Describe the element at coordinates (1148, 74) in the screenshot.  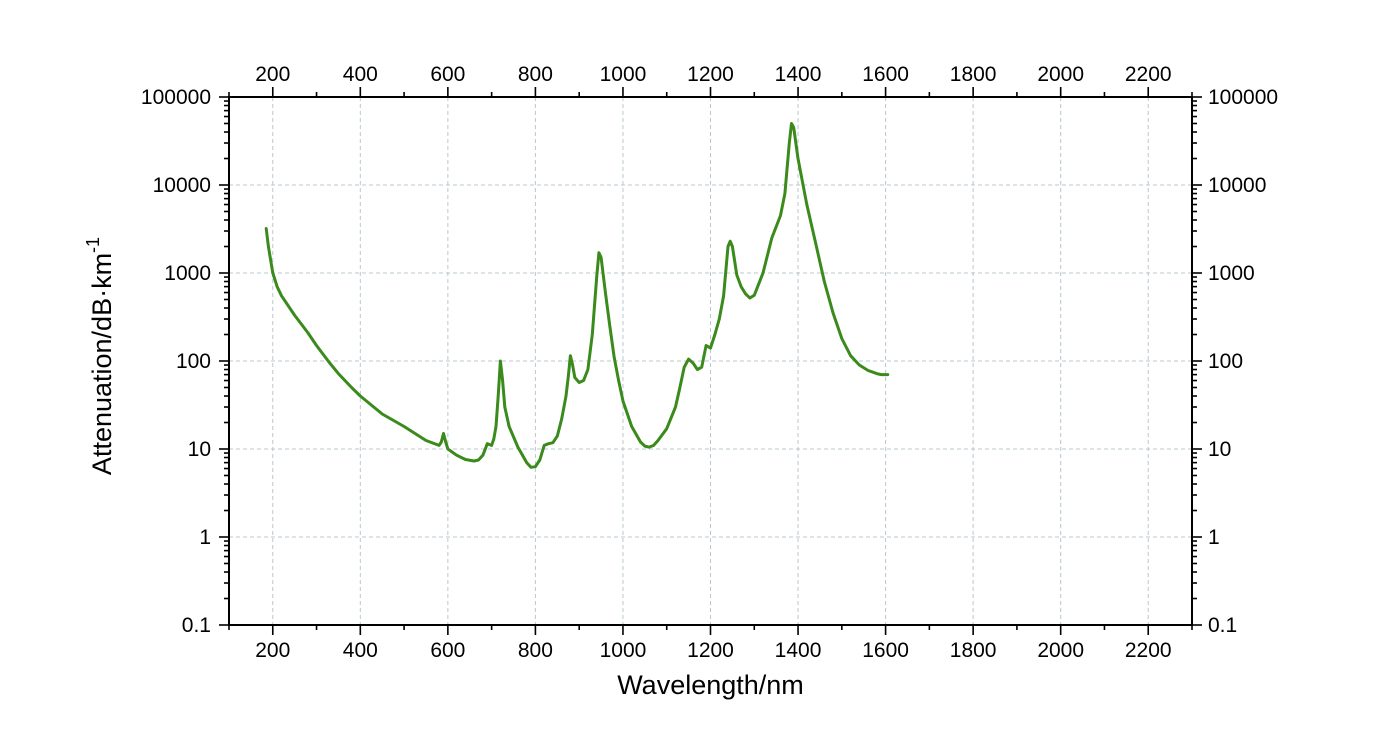
I see `x-tick-label-top: 2200` at that location.